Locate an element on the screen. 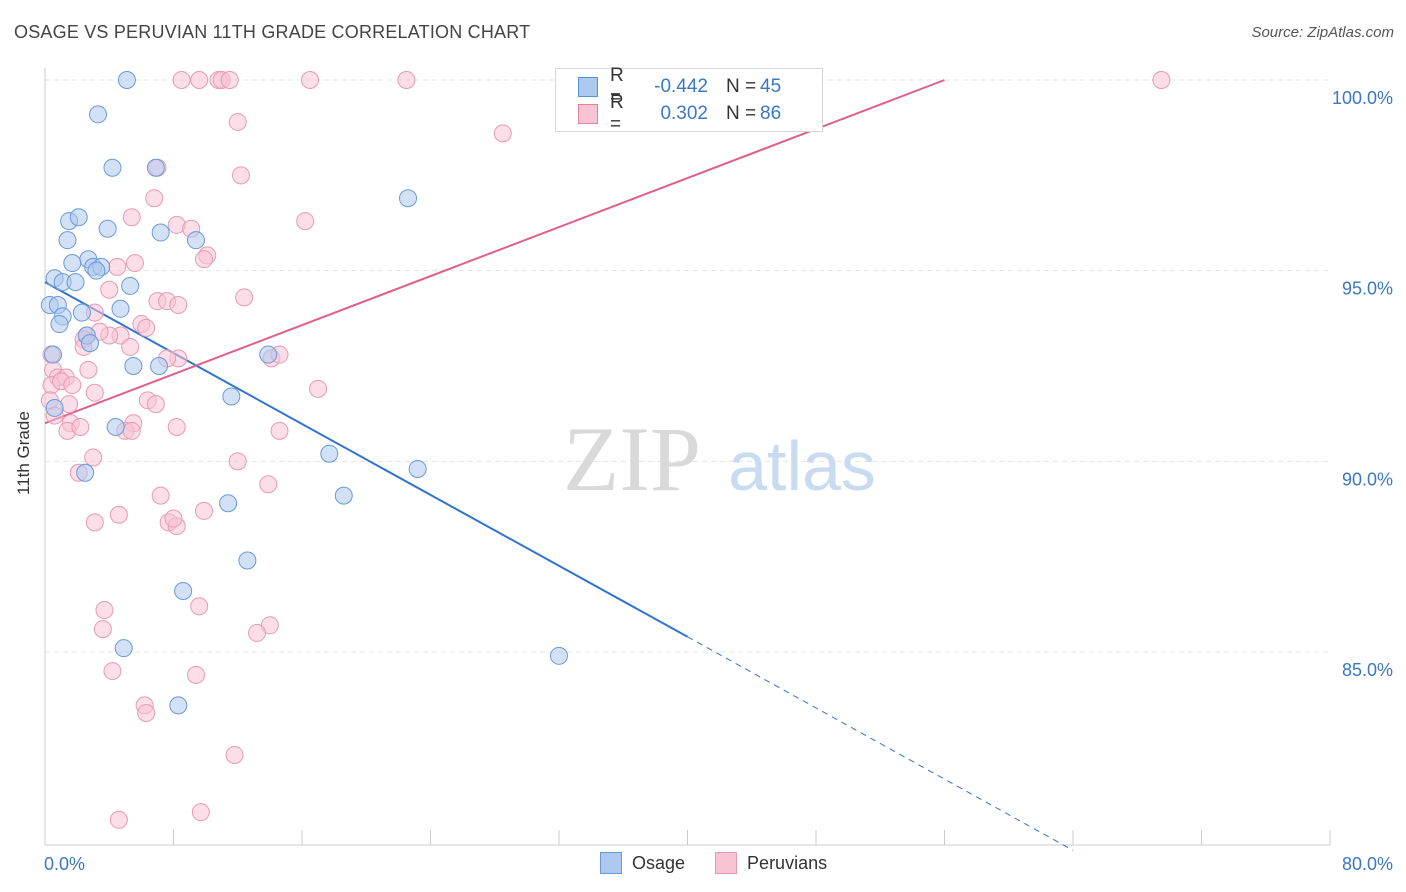 The width and height of the screenshot is (1406, 892). y-axis-label-wrap: 11th Grade is located at coordinates (24, 433).